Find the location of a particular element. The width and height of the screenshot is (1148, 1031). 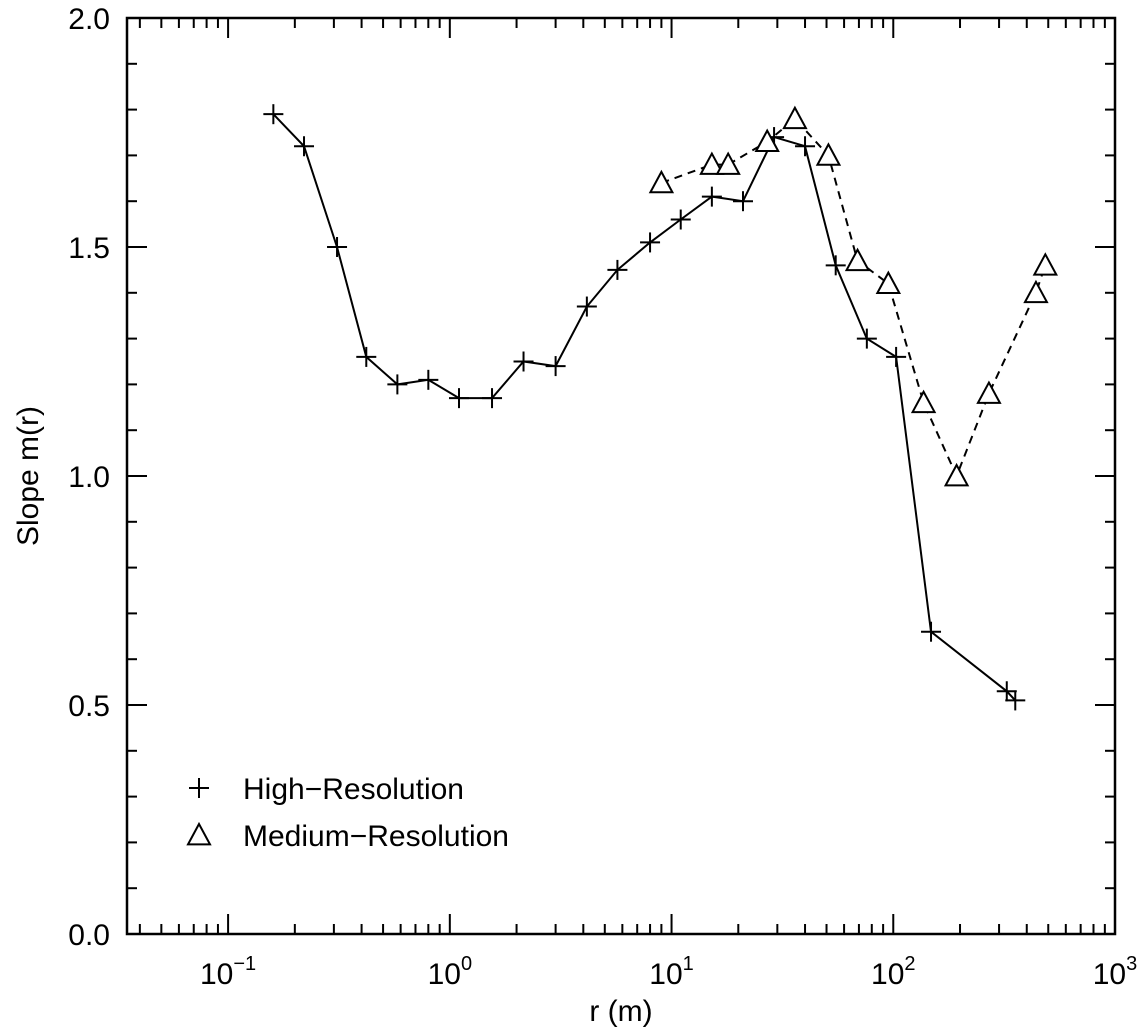

triangle-icon is located at coordinates (199, 833).